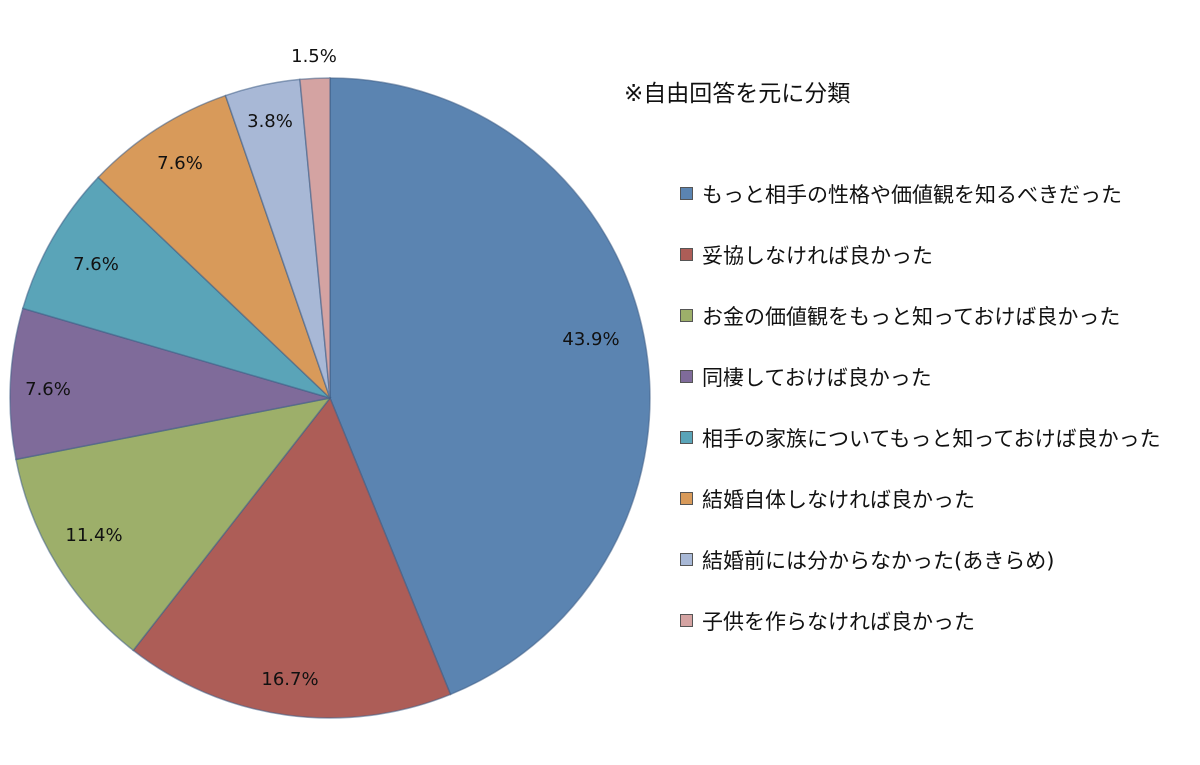 This screenshot has width=1200, height=765. Describe the element at coordinates (878, 561) in the screenshot. I see `legend-label: 結婚前には分からなかった(あきらめ)` at that location.